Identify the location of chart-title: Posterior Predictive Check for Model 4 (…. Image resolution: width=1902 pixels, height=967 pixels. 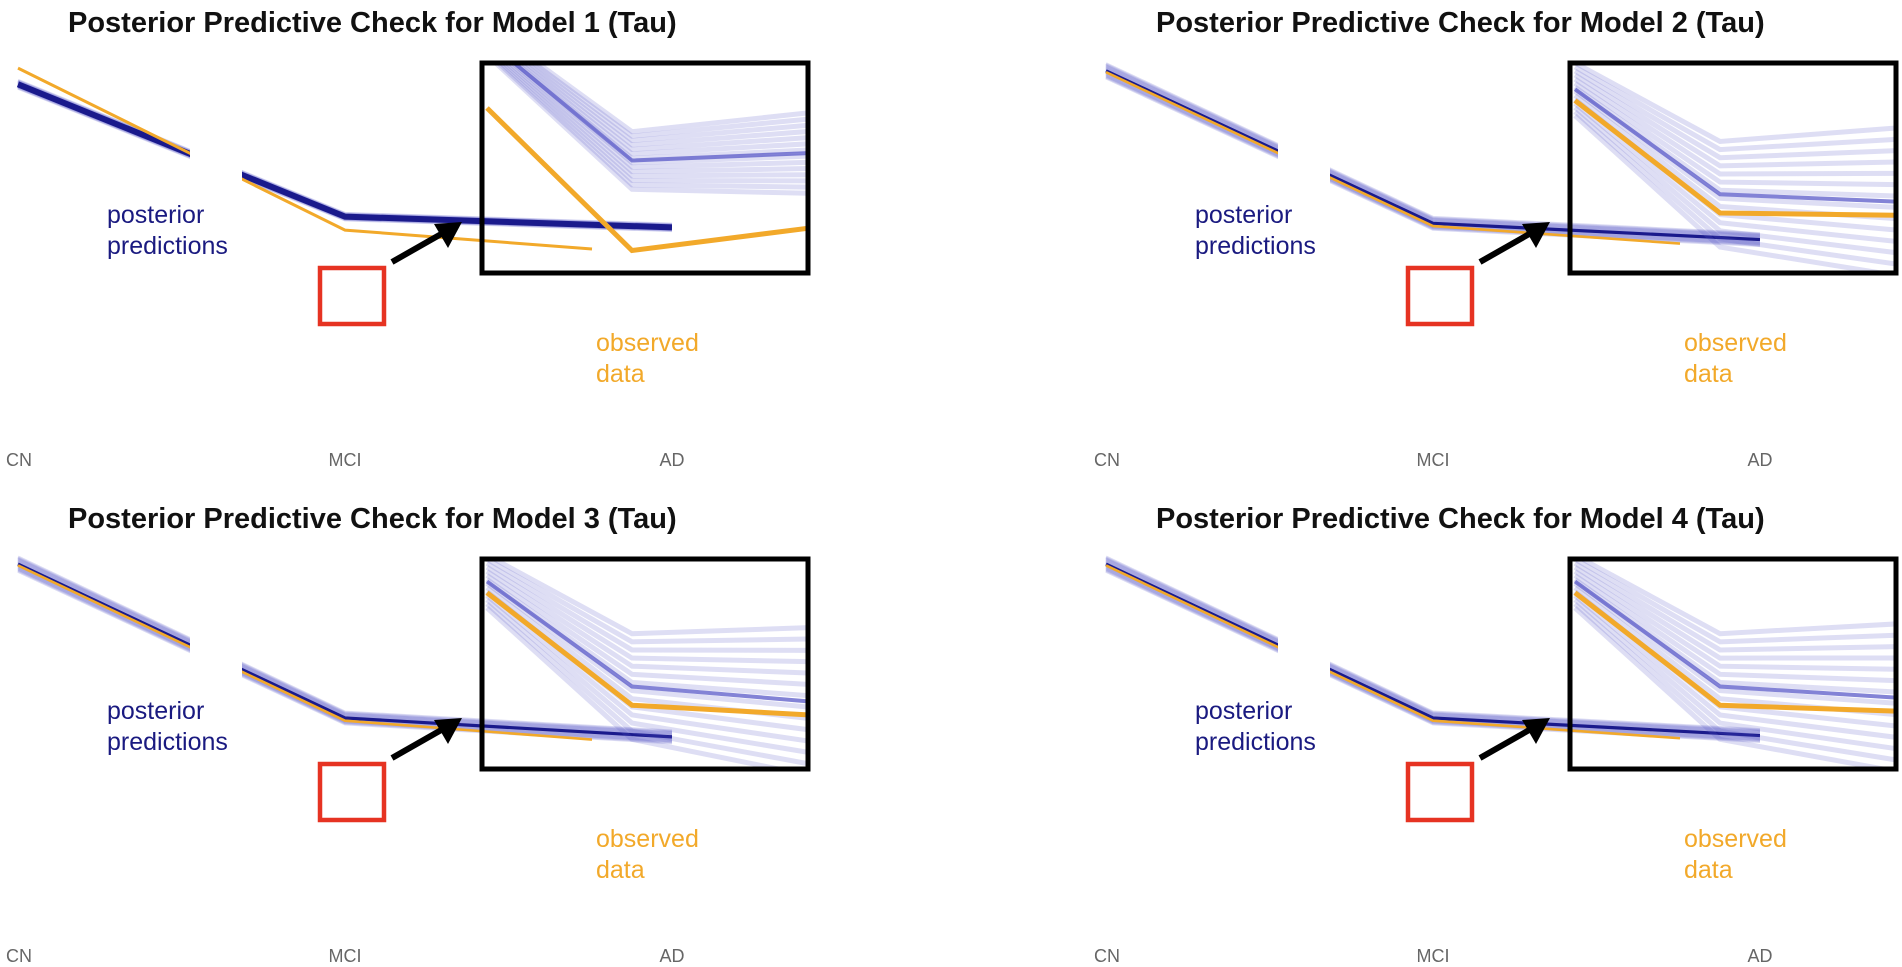
(1460, 519).